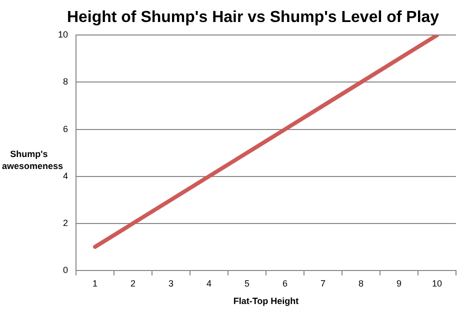  I want to click on y-tick-label: 0, so click(65, 269).